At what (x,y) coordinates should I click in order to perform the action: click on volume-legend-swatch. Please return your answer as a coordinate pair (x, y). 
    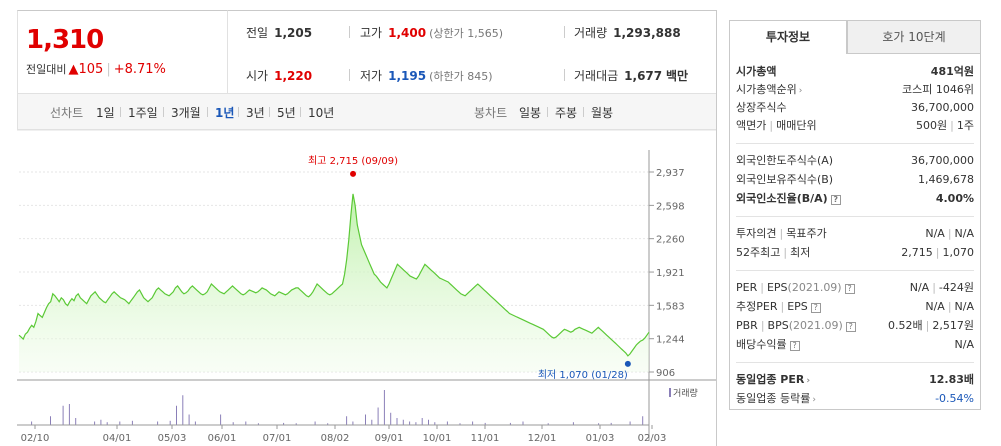
    Looking at the image, I should click on (670, 392).